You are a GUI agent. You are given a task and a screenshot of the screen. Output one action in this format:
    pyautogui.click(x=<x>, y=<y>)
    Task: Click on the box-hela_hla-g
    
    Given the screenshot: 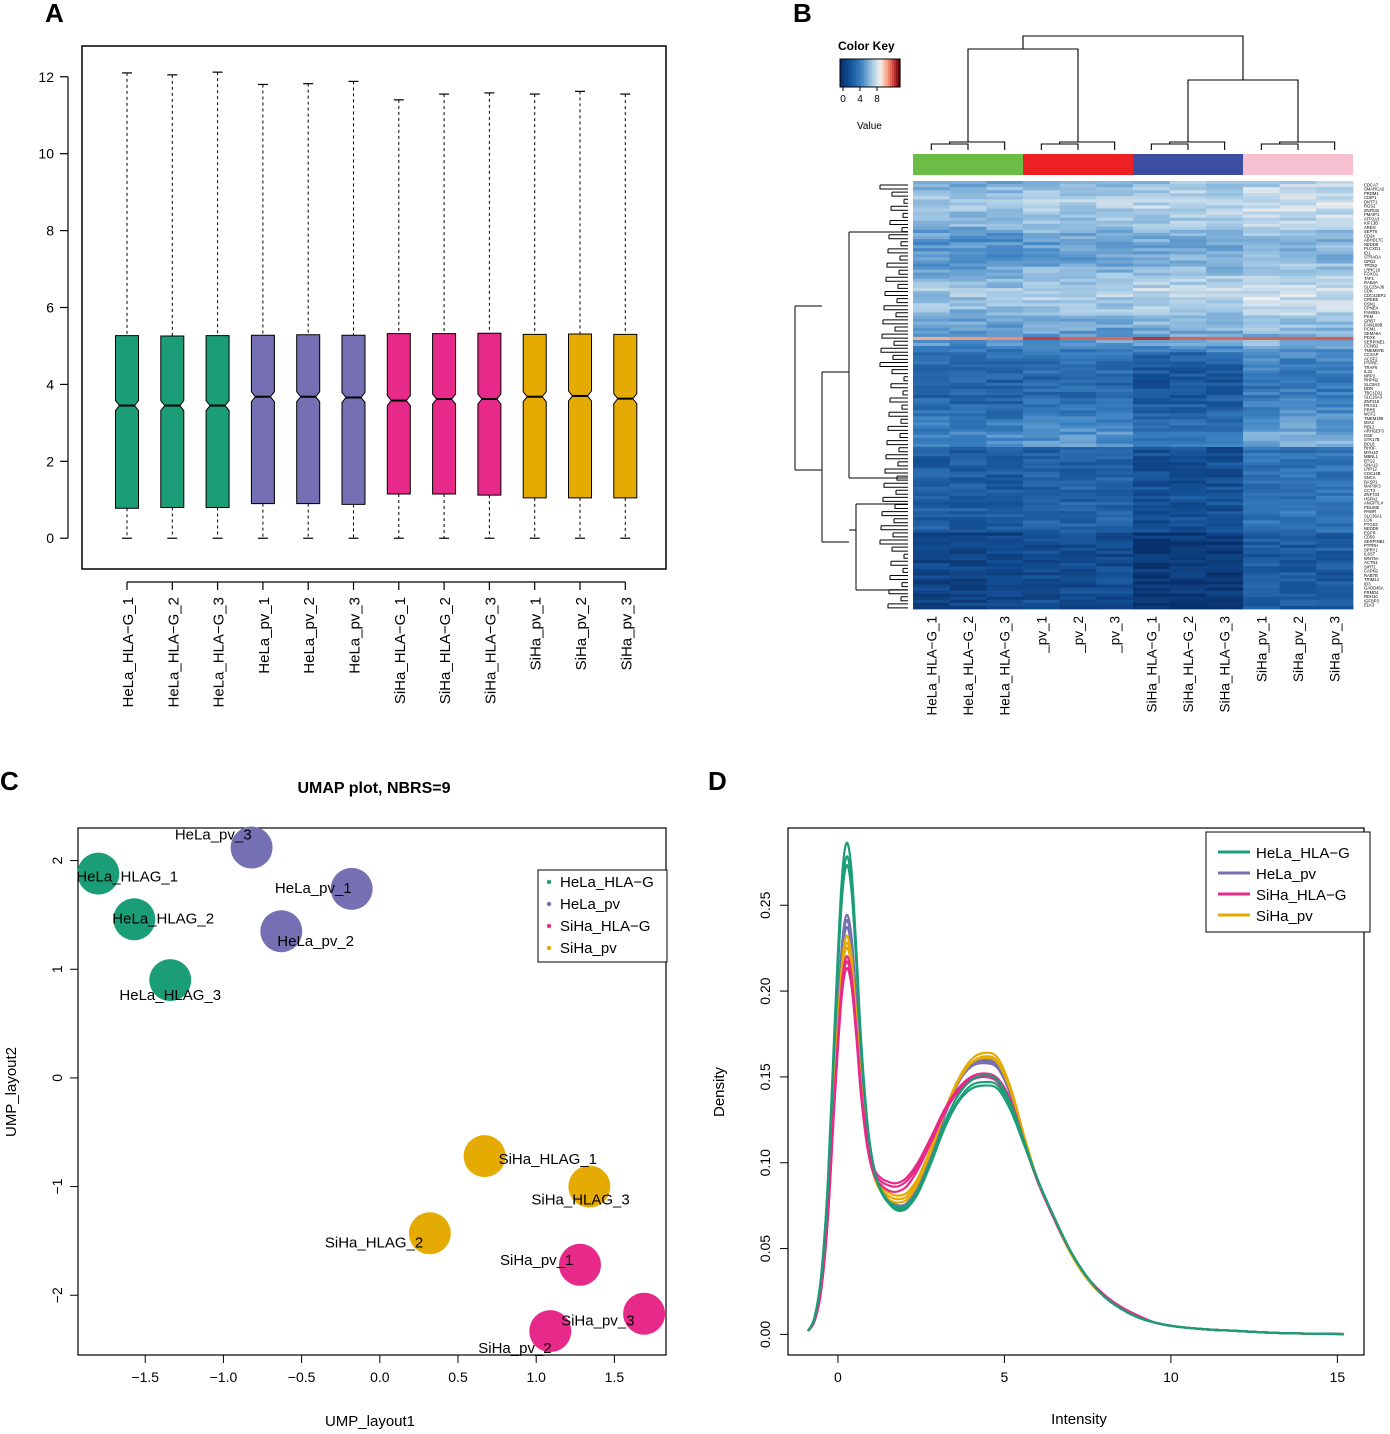 What is the action you would take?
    pyautogui.click(x=127, y=422)
    